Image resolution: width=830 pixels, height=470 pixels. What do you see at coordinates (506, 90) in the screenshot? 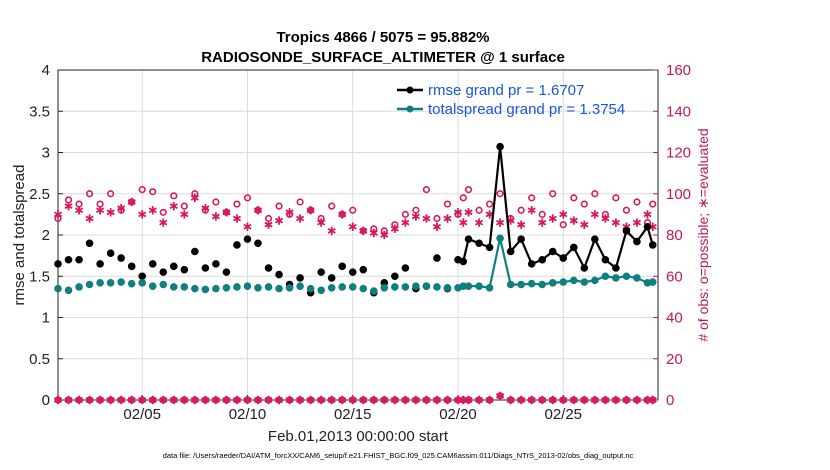
I see `legend-rmse-label: rmse grand pr = 1.6707` at bounding box center [506, 90].